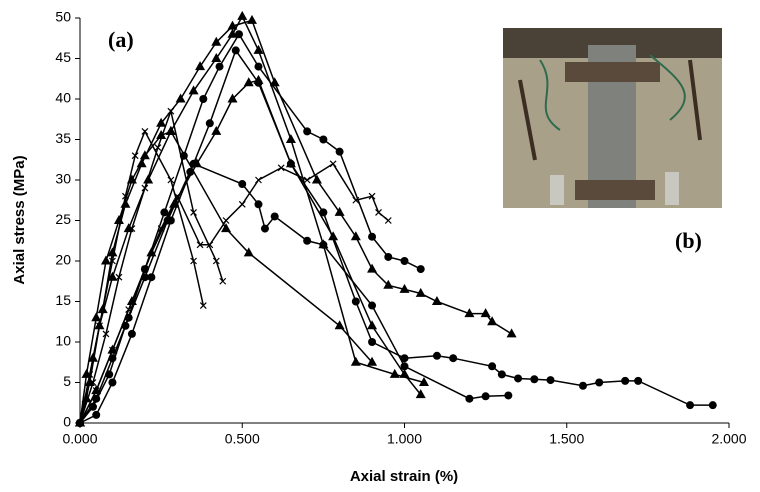 The height and width of the screenshot is (492, 760). I want to click on x-tick-label: 2.000, so click(728, 439).